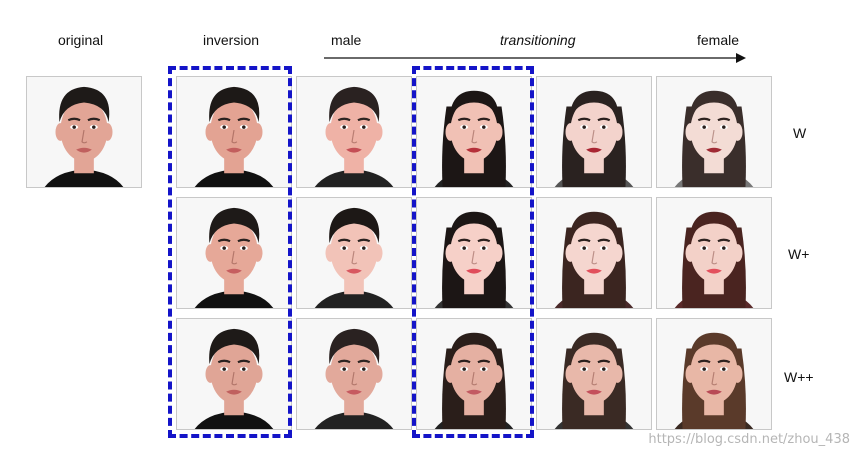 This screenshot has width=860, height=455. I want to click on face-tile-wplus-male, so click(354, 253).